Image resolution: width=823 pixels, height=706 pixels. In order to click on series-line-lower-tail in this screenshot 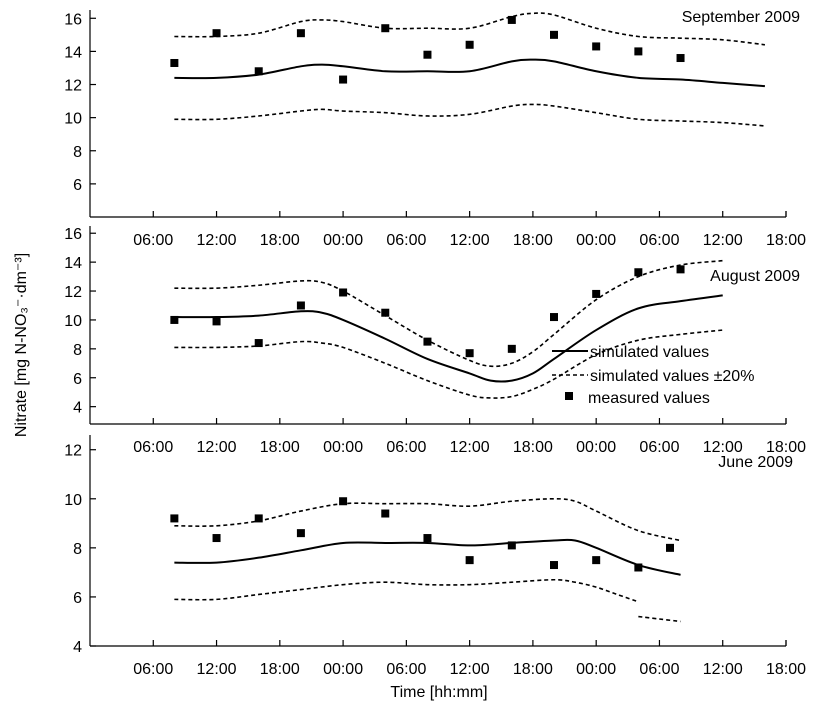, I will do `click(659, 619)`.